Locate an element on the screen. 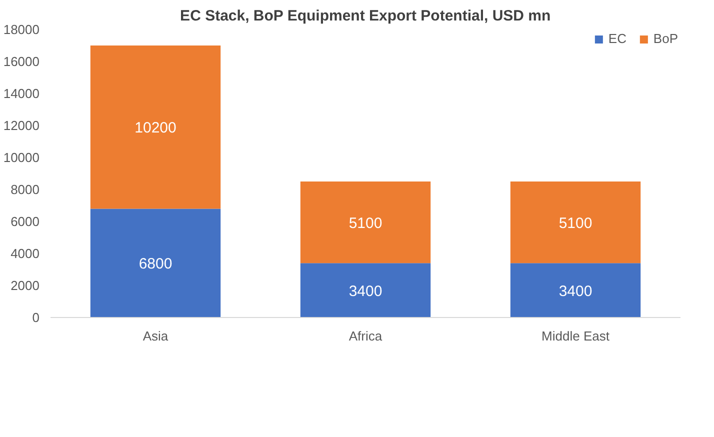 Image resolution: width=714 pixels, height=437 pixels. y-tick-label: 4000 is located at coordinates (25, 253).